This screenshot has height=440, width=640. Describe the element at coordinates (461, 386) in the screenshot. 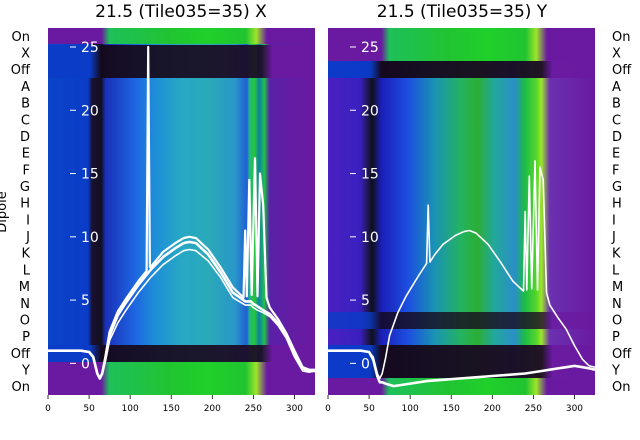

I see `heatmap-y-row-on-bottom` at that location.